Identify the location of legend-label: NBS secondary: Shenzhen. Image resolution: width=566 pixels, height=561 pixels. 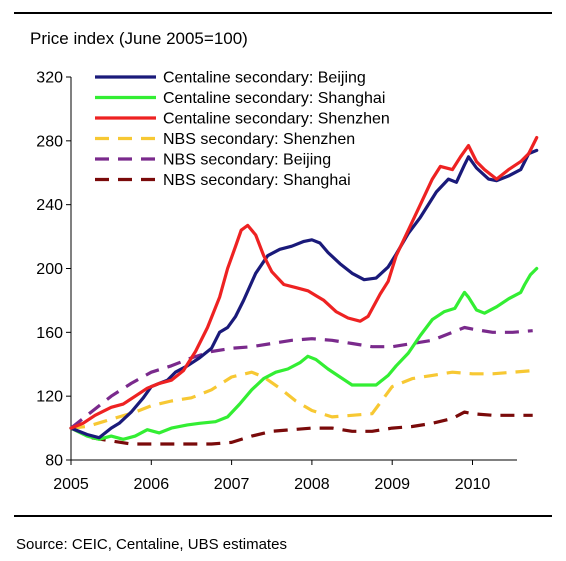
(259, 139).